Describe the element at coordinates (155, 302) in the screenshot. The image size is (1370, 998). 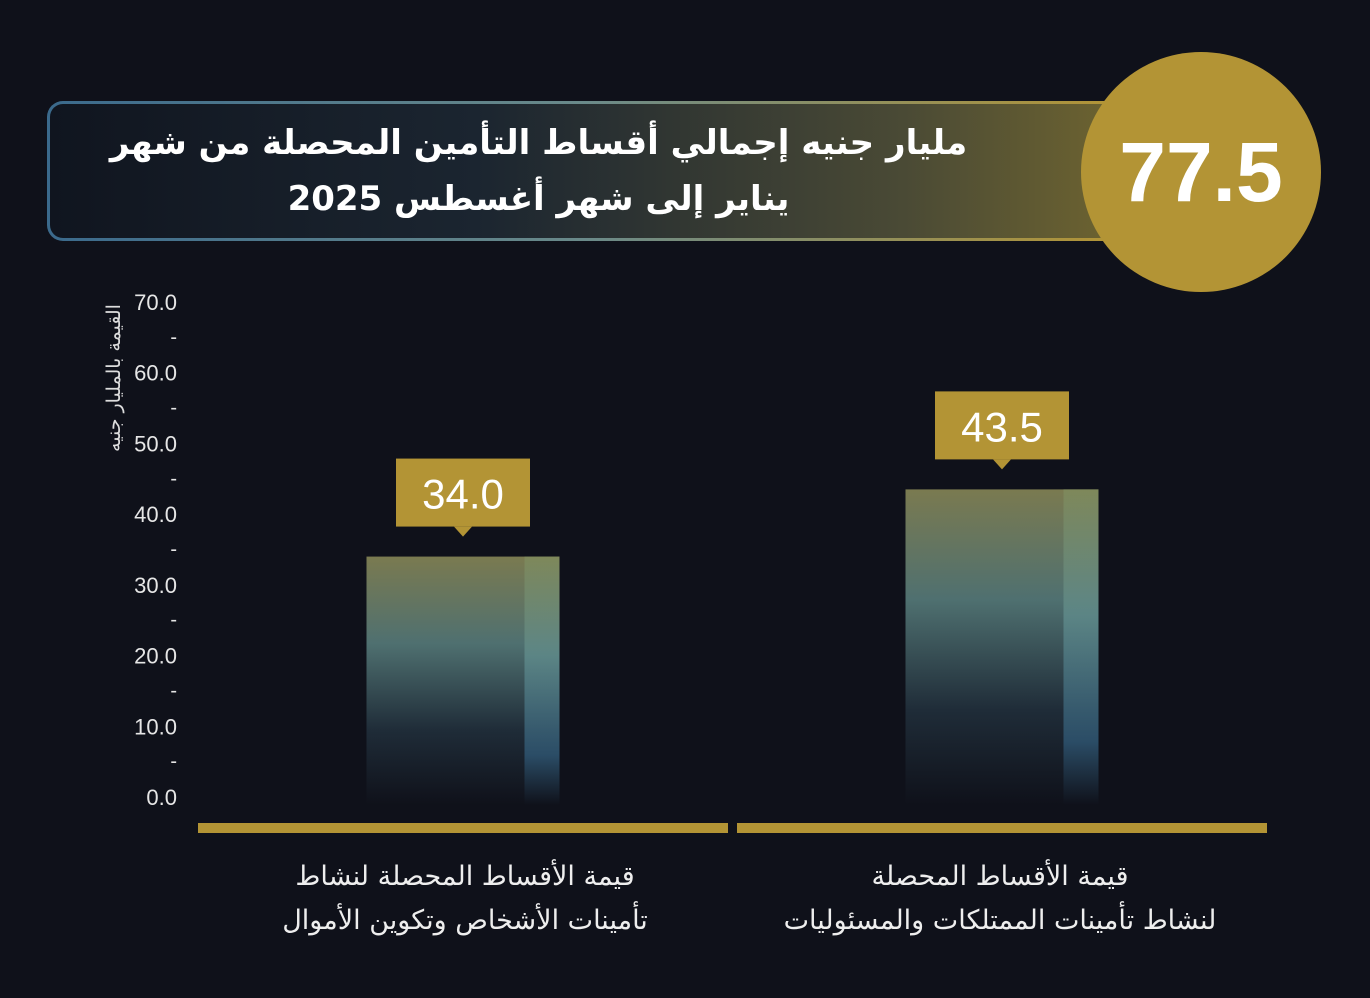
I see `y-tick-label: 70.0` at that location.